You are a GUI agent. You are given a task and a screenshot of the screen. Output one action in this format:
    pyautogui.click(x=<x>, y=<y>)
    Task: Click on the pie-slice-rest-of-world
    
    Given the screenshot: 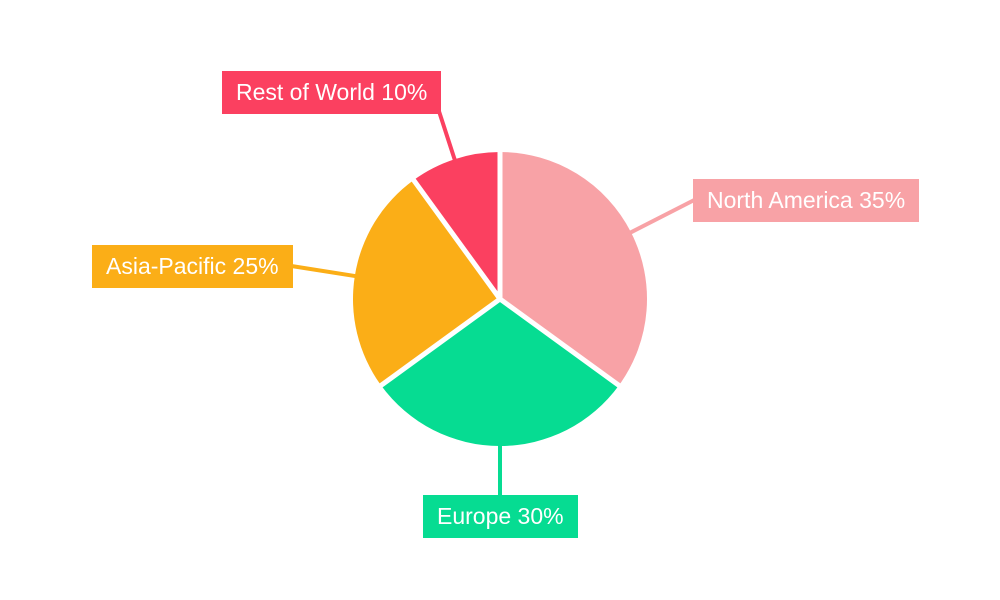 What is the action you would take?
    pyautogui.click(x=456, y=225)
    